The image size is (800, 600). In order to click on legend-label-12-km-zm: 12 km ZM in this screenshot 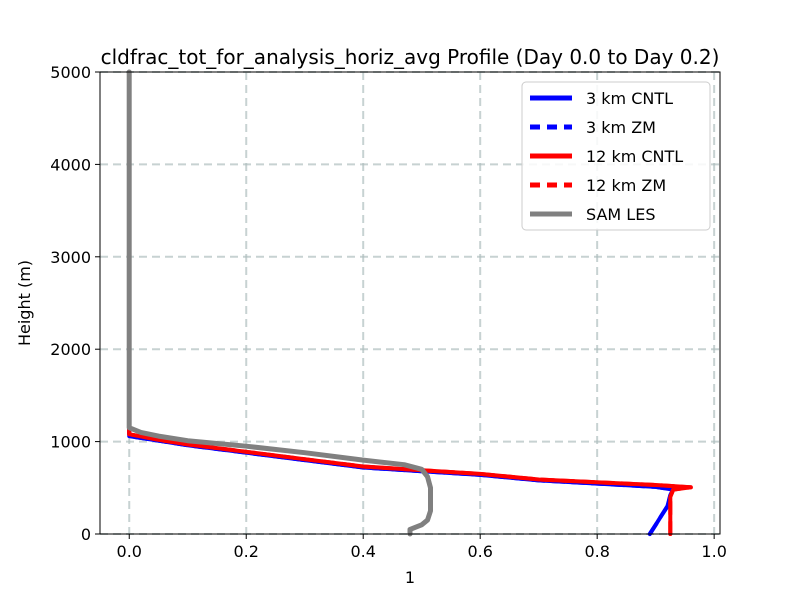, I will do `click(626, 185)`.